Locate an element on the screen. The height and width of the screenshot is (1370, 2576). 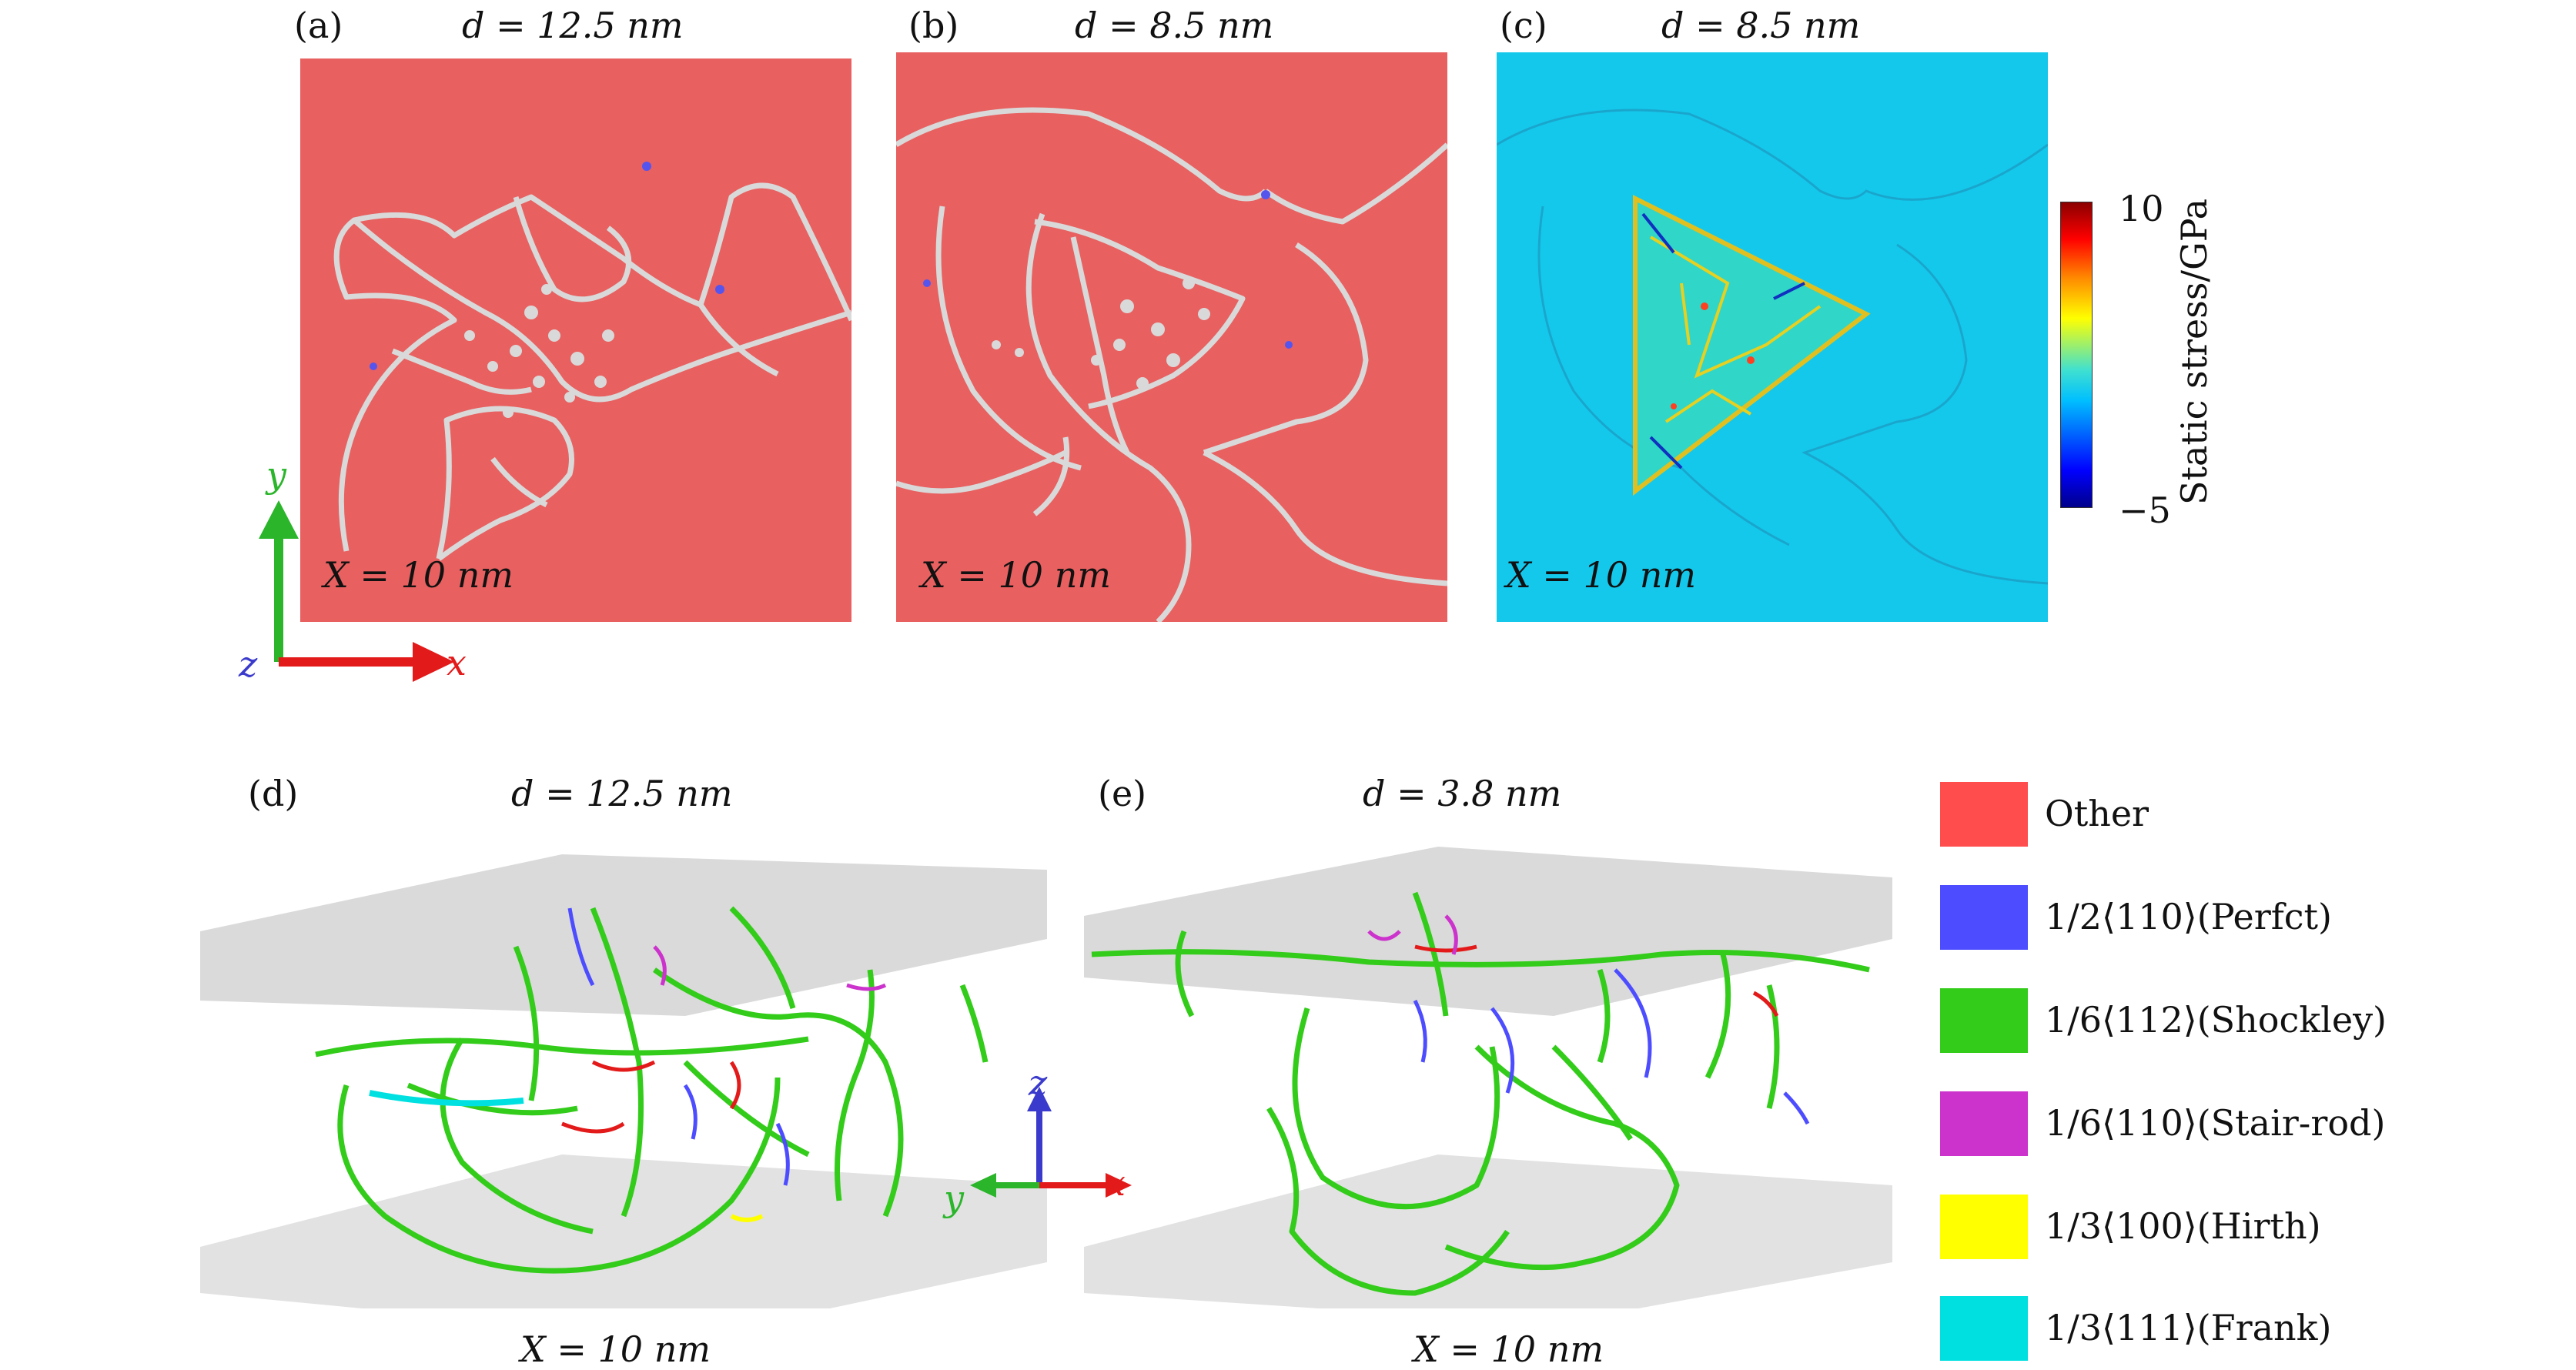
panel-a-d-label: d = 12.5 nm is located at coordinates (573, 25).